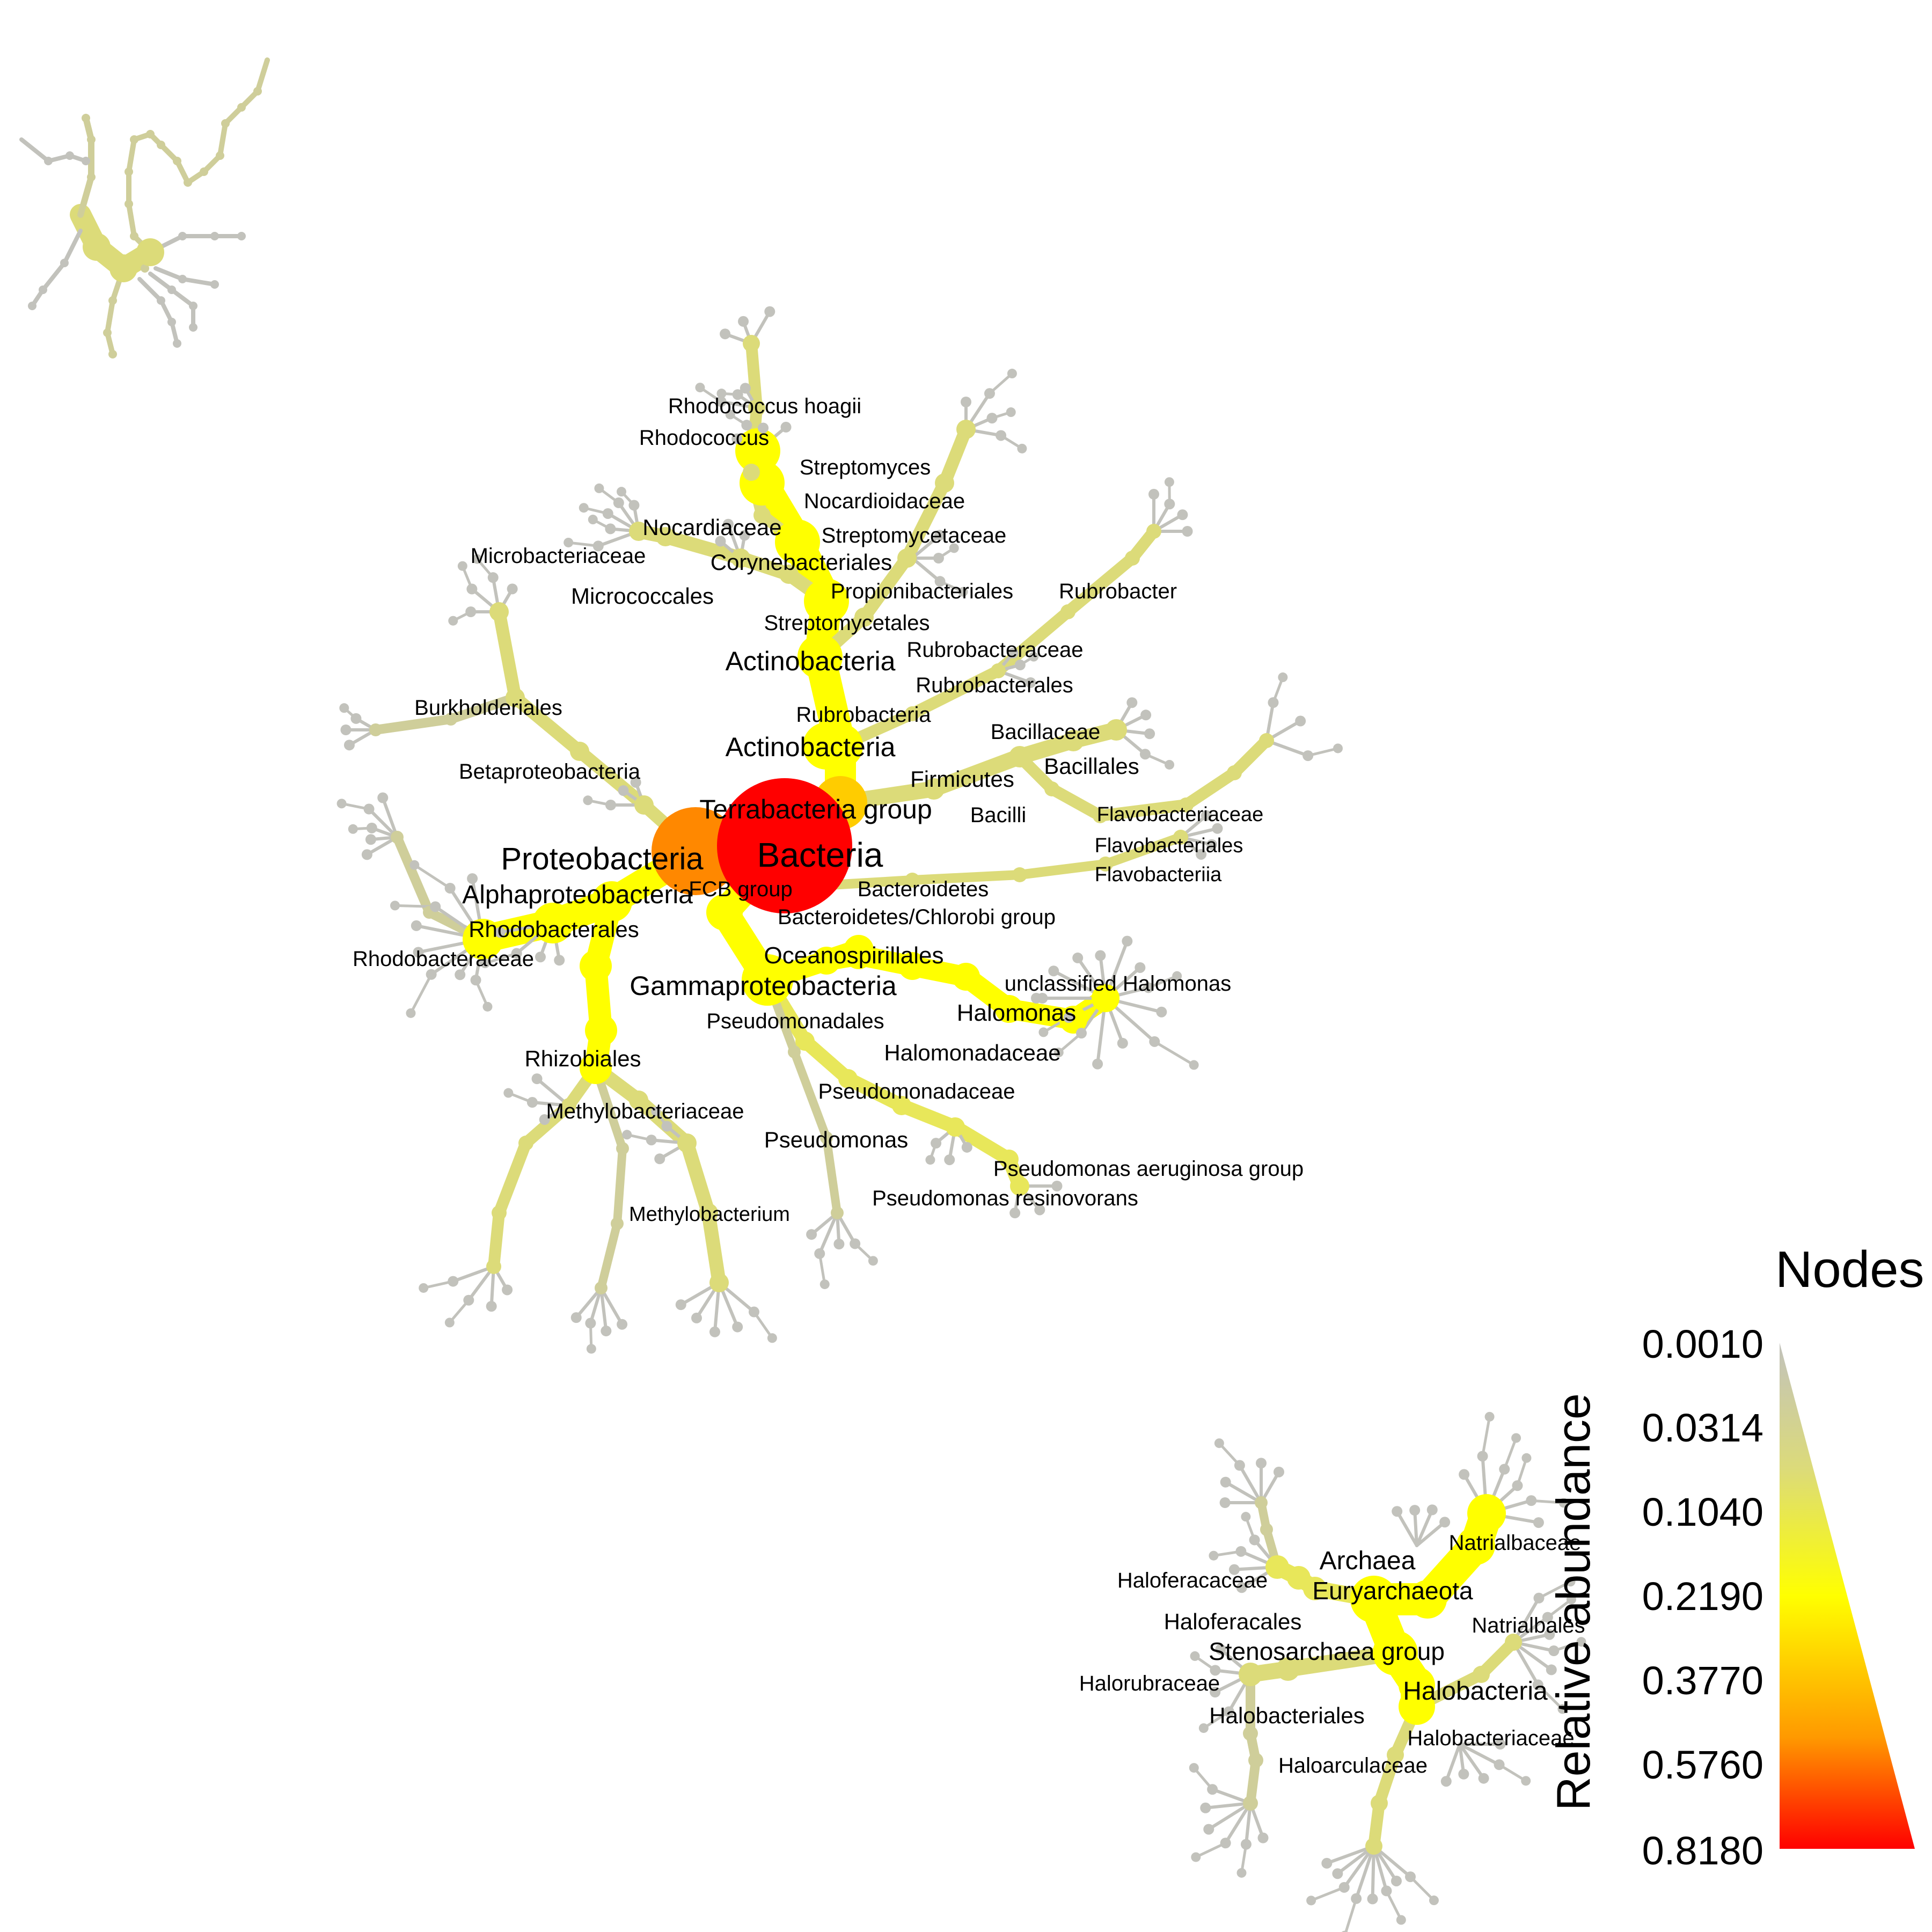 The height and width of the screenshot is (1932, 1932). What do you see at coordinates (994, 650) in the screenshot?
I see `label-rubrobacteraceae: Rubrobacteraceae` at bounding box center [994, 650].